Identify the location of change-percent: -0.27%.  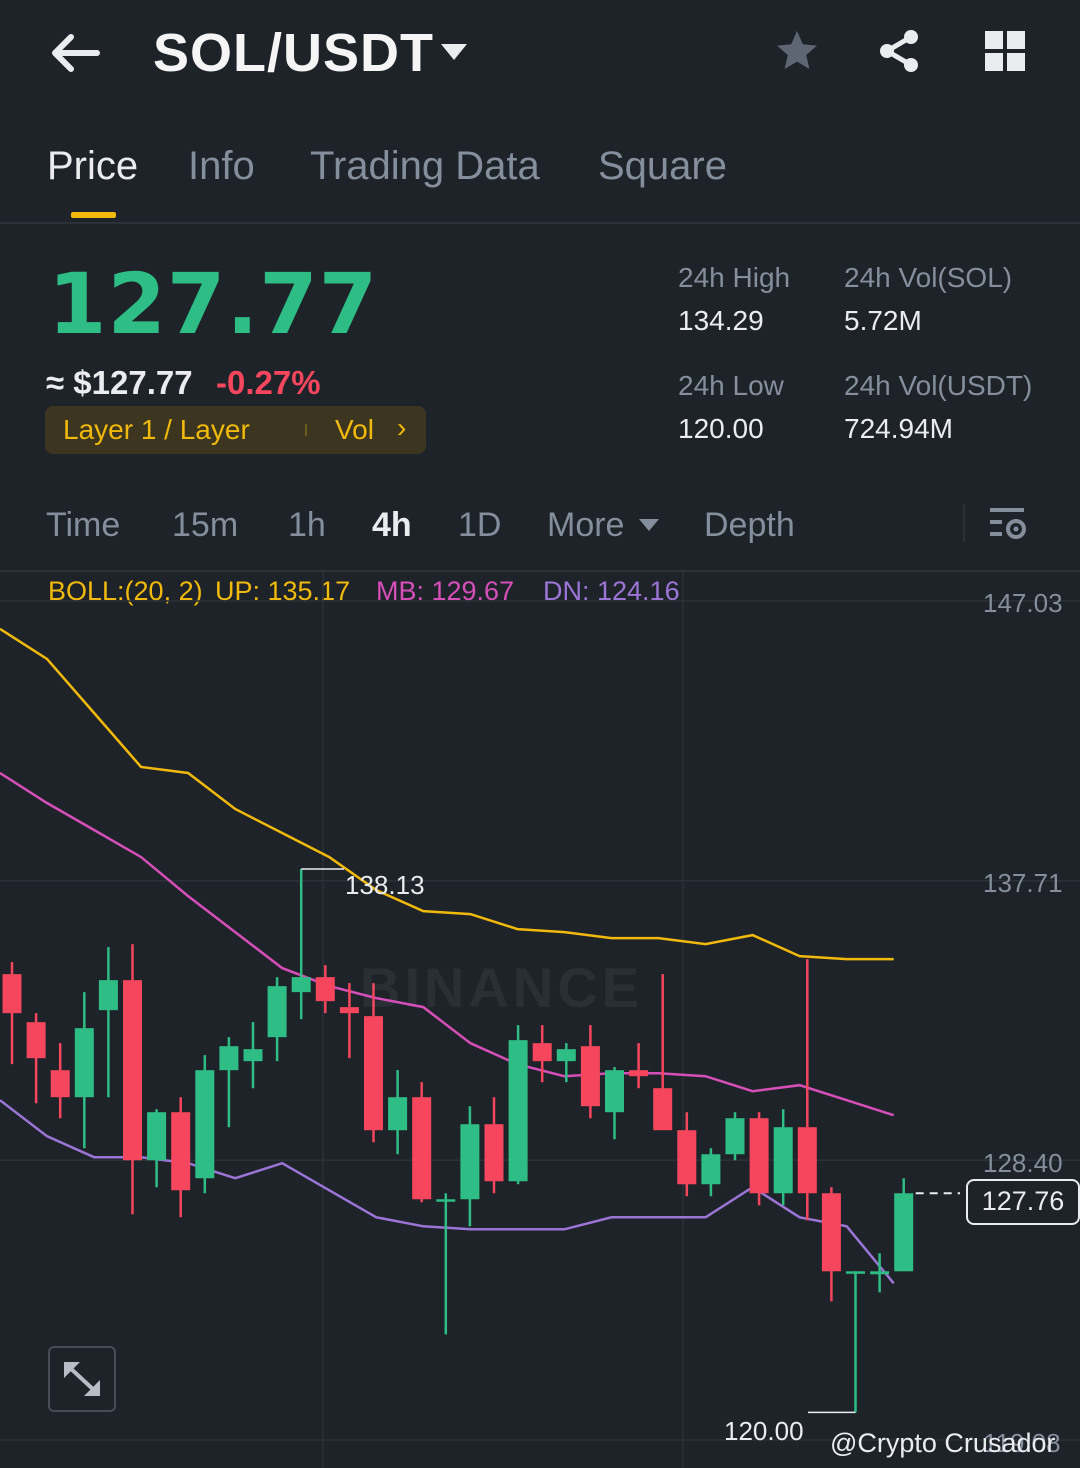
(268, 382).